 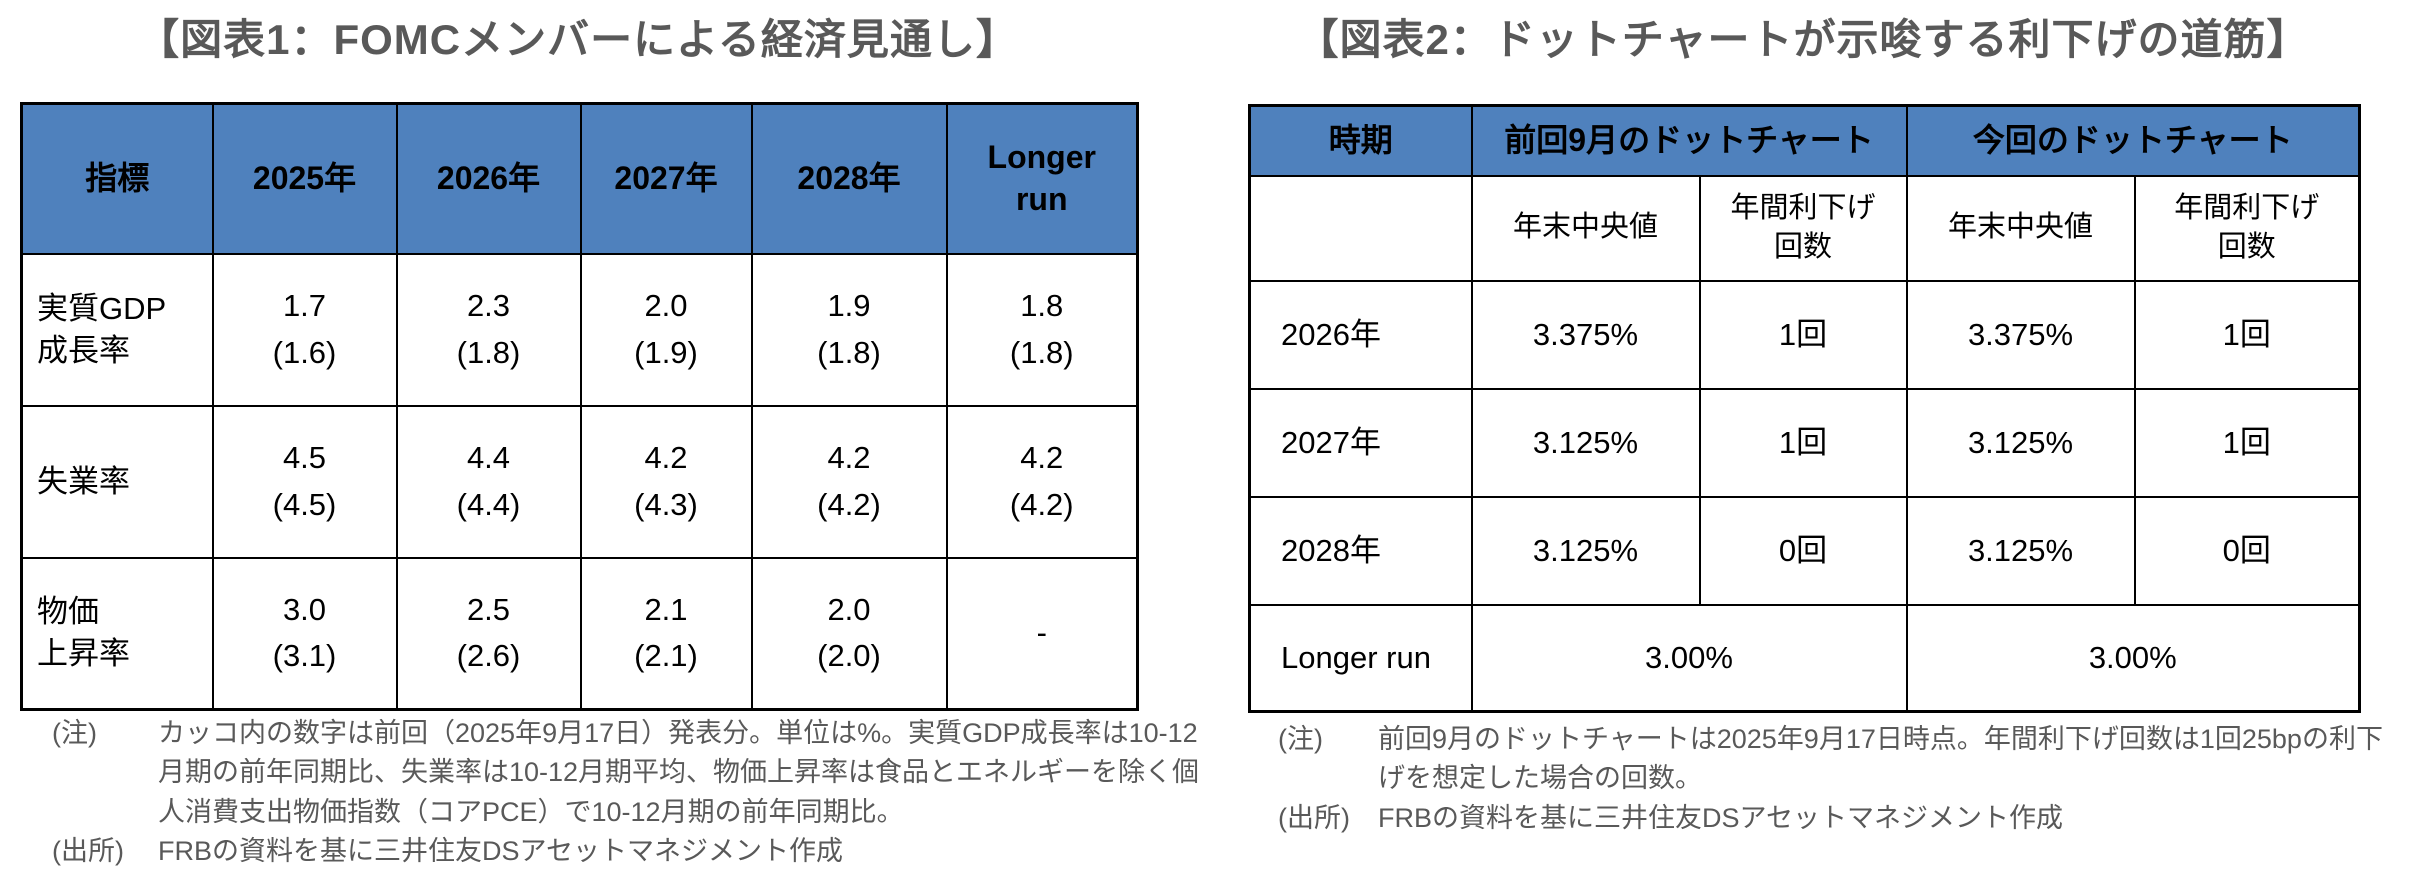 I want to click on figure2-subheader-row: 年末中央値 年間利下げ 回数 年末中央値 年間利下げ 回数, so click(x=1804, y=228).